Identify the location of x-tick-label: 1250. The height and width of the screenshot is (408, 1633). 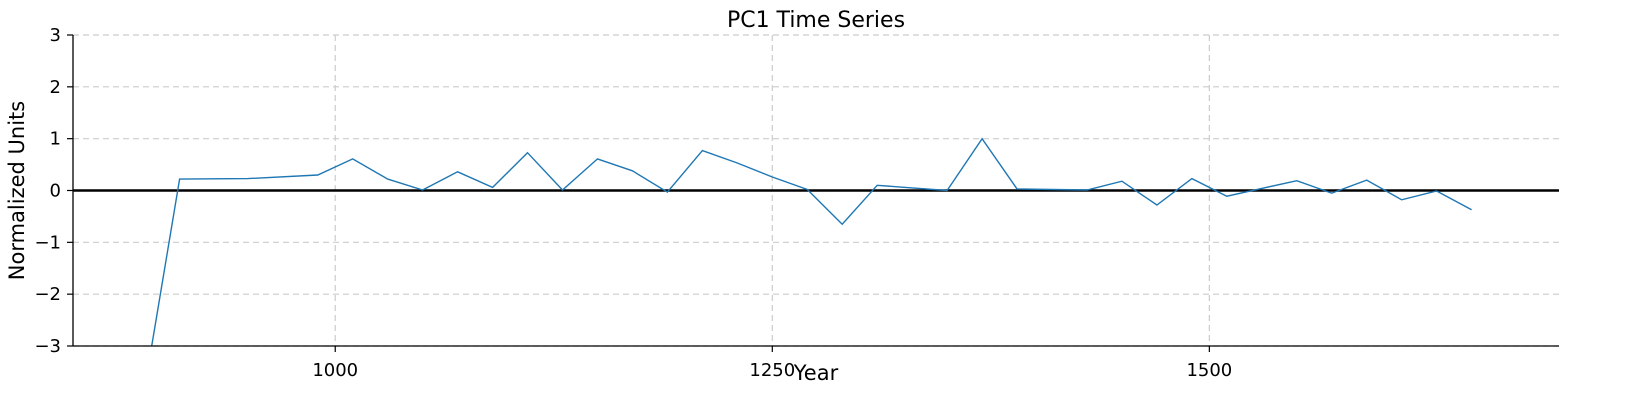
(772, 370).